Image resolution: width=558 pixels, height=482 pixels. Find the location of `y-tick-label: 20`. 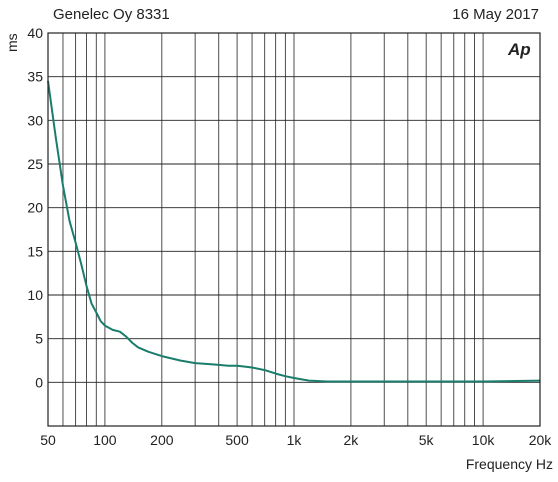

y-tick-label: 20 is located at coordinates (35, 208).